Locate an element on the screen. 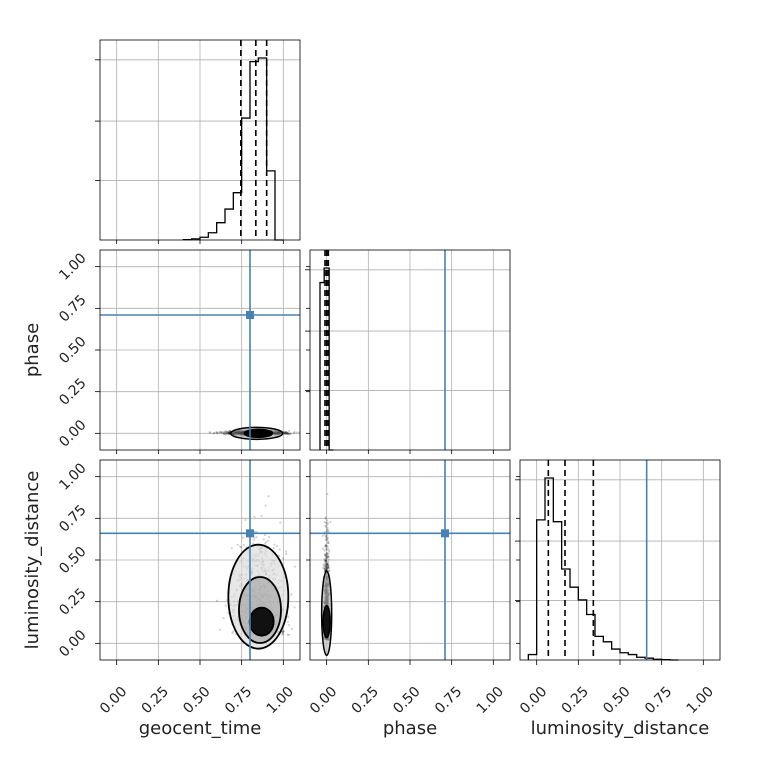 The image size is (760, 760). y-tick-label: 0.75 is located at coordinates (72, 518).